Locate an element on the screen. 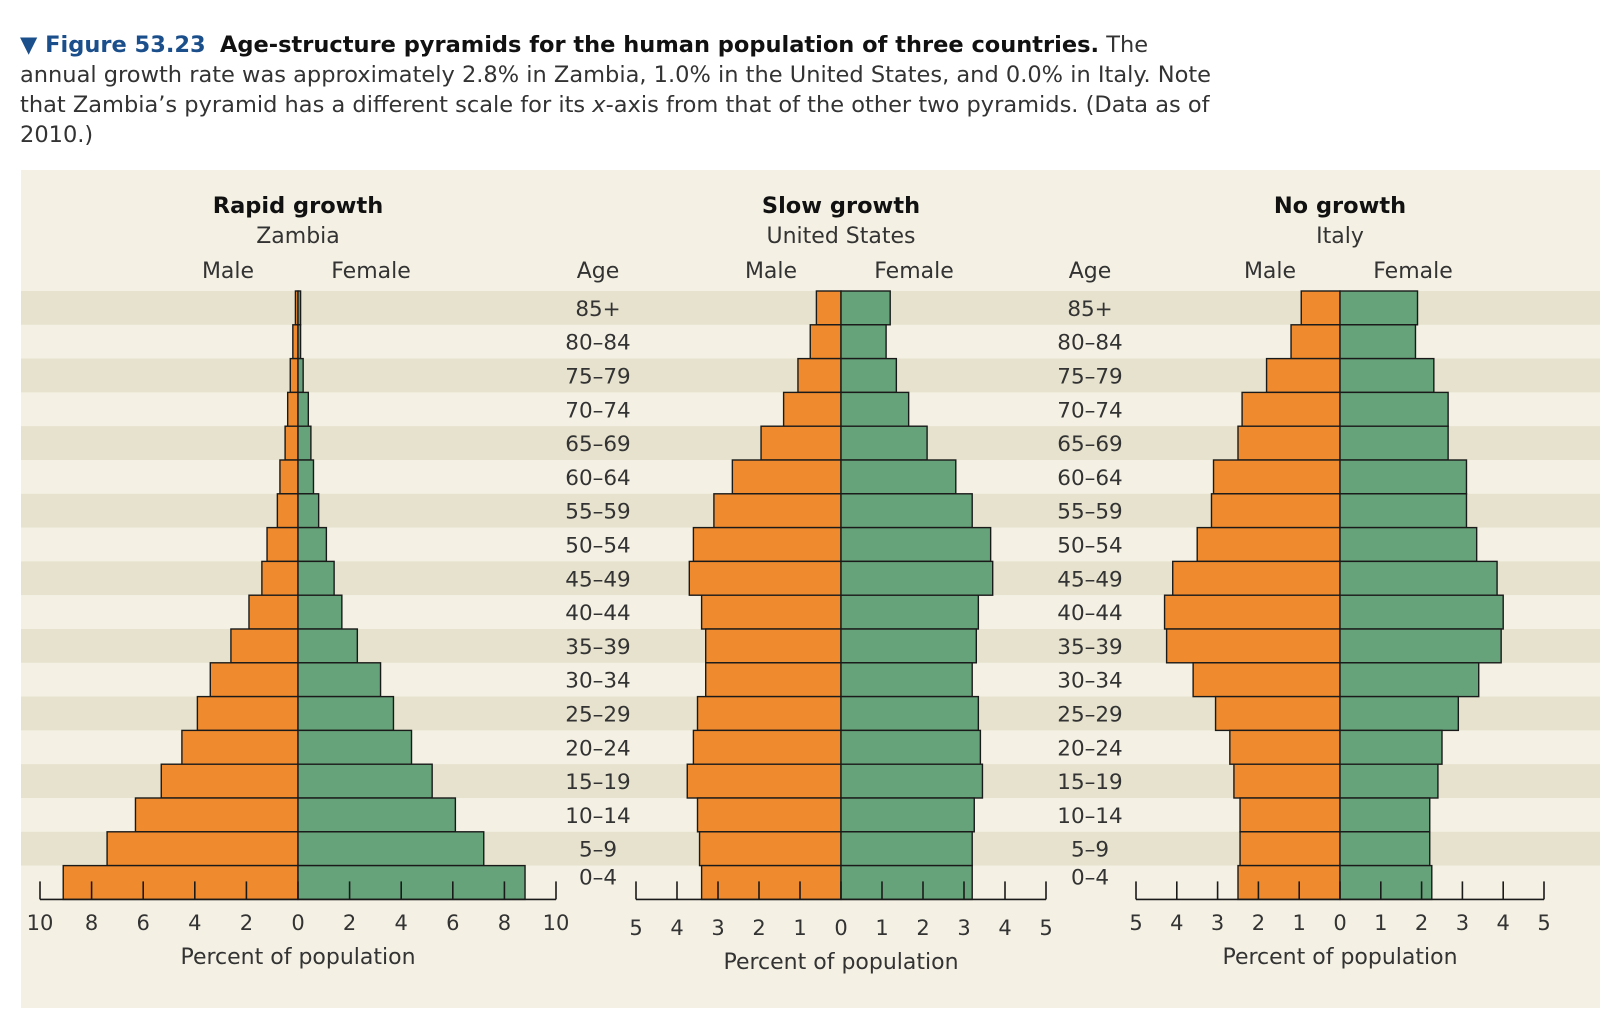  x-tick-label: 0 is located at coordinates (840, 928).